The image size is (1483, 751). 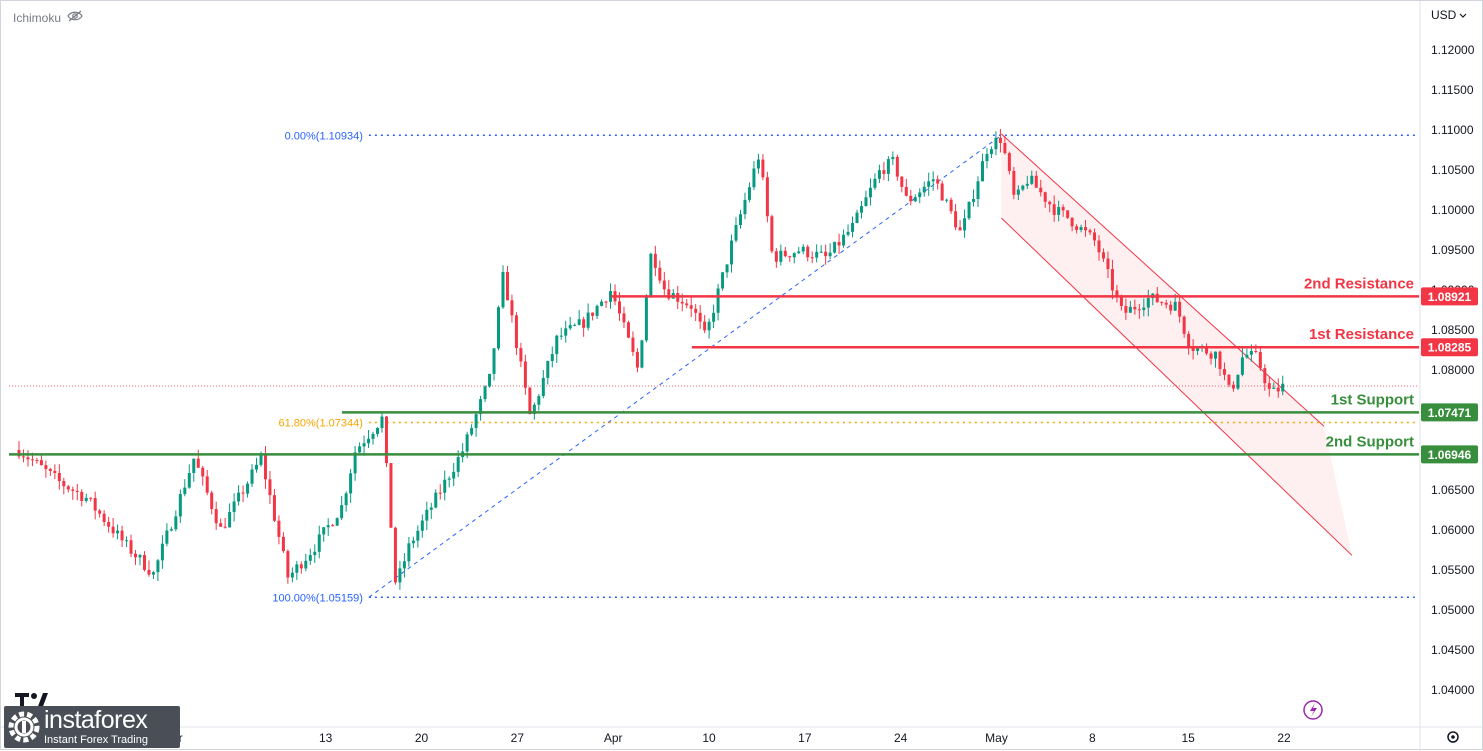 What do you see at coordinates (1453, 737) in the screenshot?
I see `gear-icon` at bounding box center [1453, 737].